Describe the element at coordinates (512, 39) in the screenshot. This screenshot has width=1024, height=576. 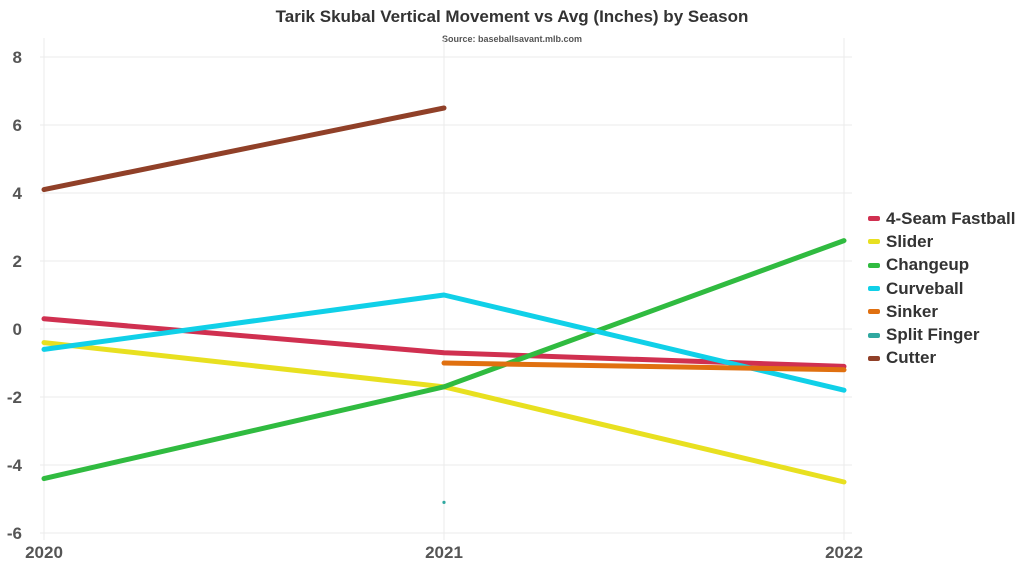
I see `chart-subtitle: Source: baseballsavant.mlb.com` at that location.